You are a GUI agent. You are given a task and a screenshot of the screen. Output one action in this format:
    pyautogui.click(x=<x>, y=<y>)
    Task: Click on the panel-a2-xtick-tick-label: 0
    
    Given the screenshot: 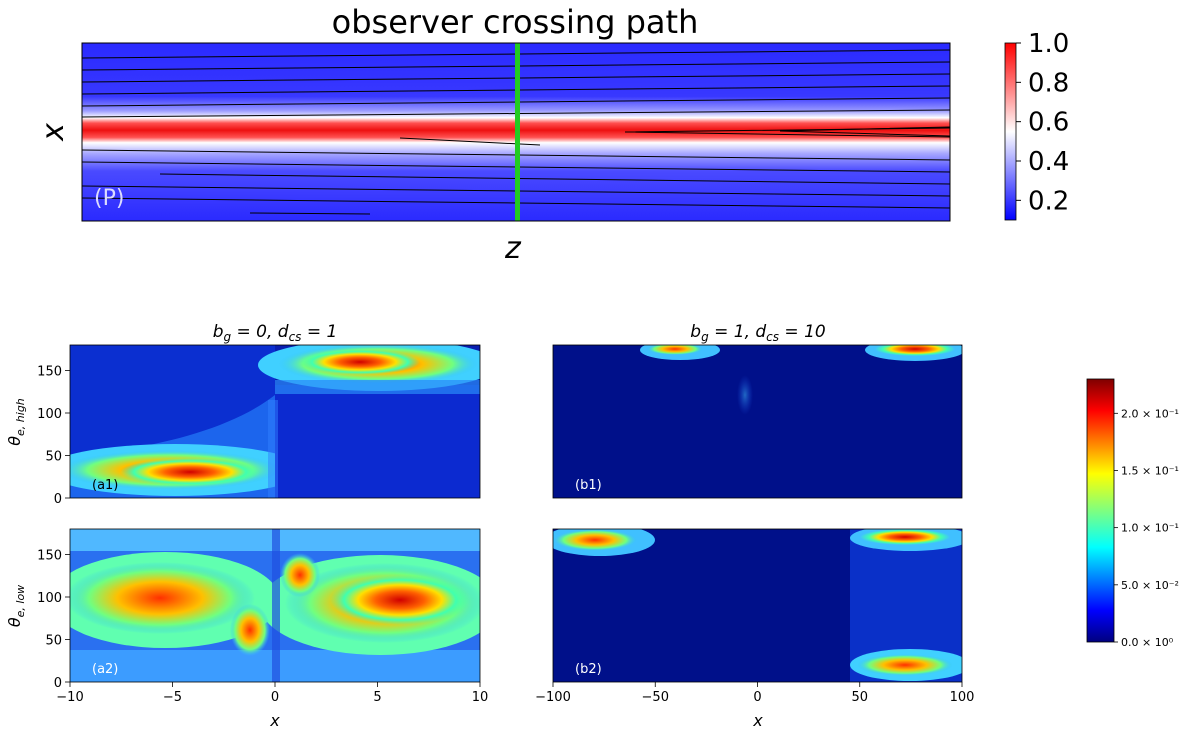 What is the action you would take?
    pyautogui.click(x=275, y=697)
    